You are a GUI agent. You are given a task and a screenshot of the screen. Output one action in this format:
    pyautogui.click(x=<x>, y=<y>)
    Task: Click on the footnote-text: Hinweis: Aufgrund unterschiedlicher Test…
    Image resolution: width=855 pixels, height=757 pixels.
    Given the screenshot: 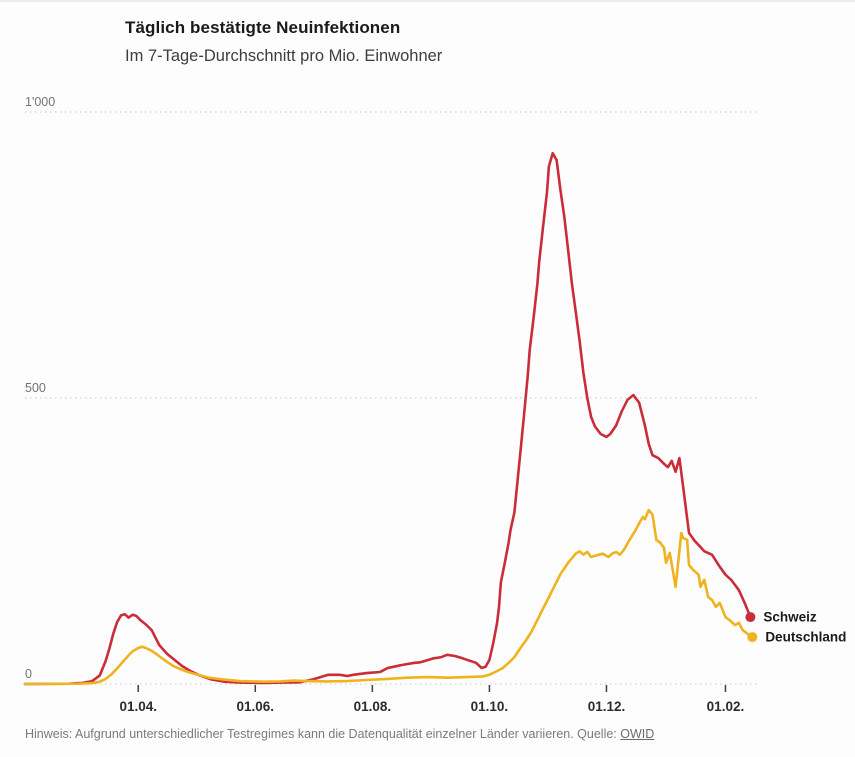 What is the action you would take?
    pyautogui.click(x=323, y=734)
    